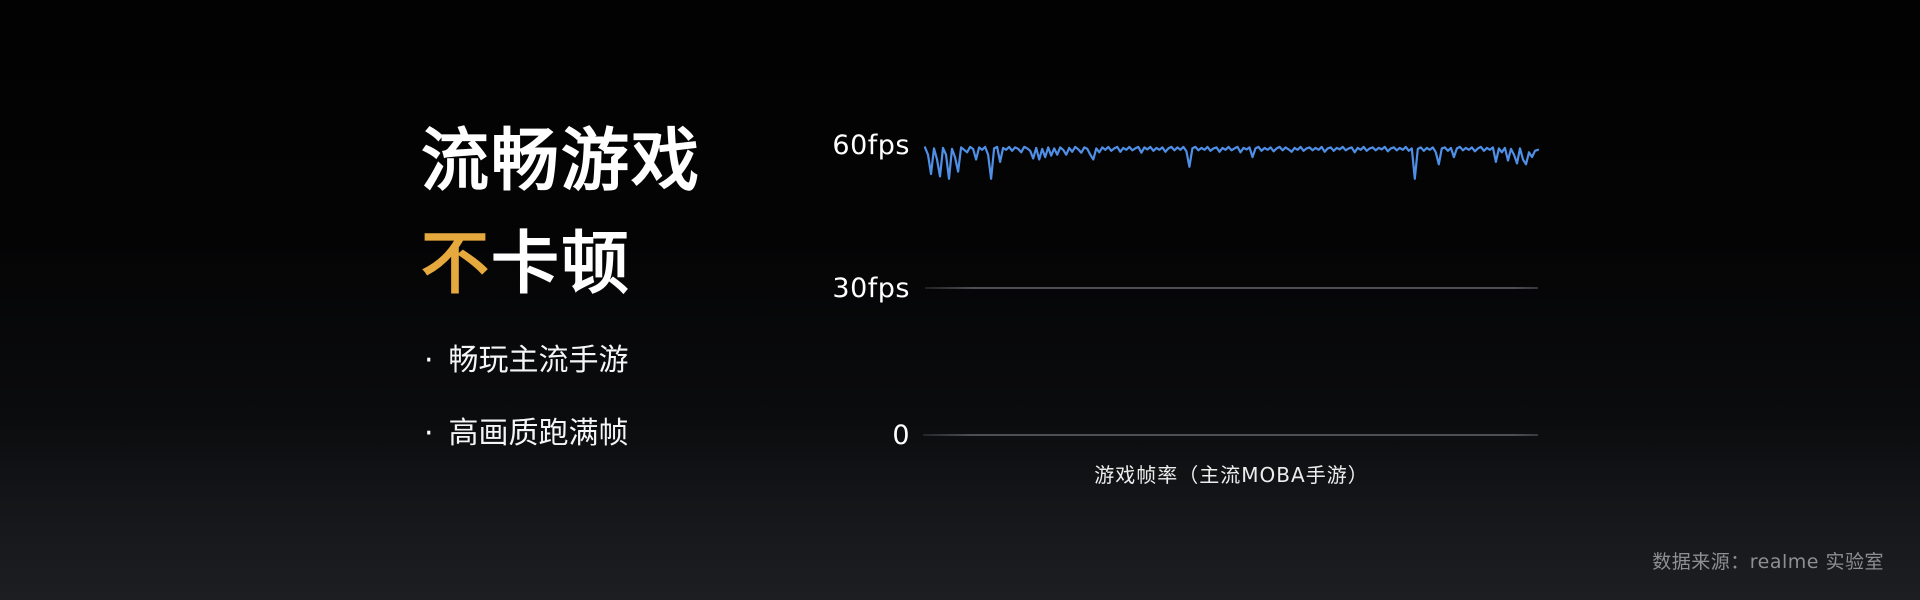  What do you see at coordinates (456, 264) in the screenshot?
I see `headline-accent: 不` at bounding box center [456, 264].